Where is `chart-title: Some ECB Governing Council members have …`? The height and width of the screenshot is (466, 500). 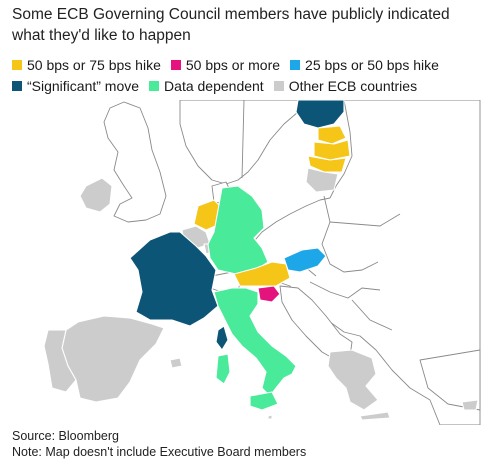
chart-title: Some ECB Governing Council members have … is located at coordinates (231, 25).